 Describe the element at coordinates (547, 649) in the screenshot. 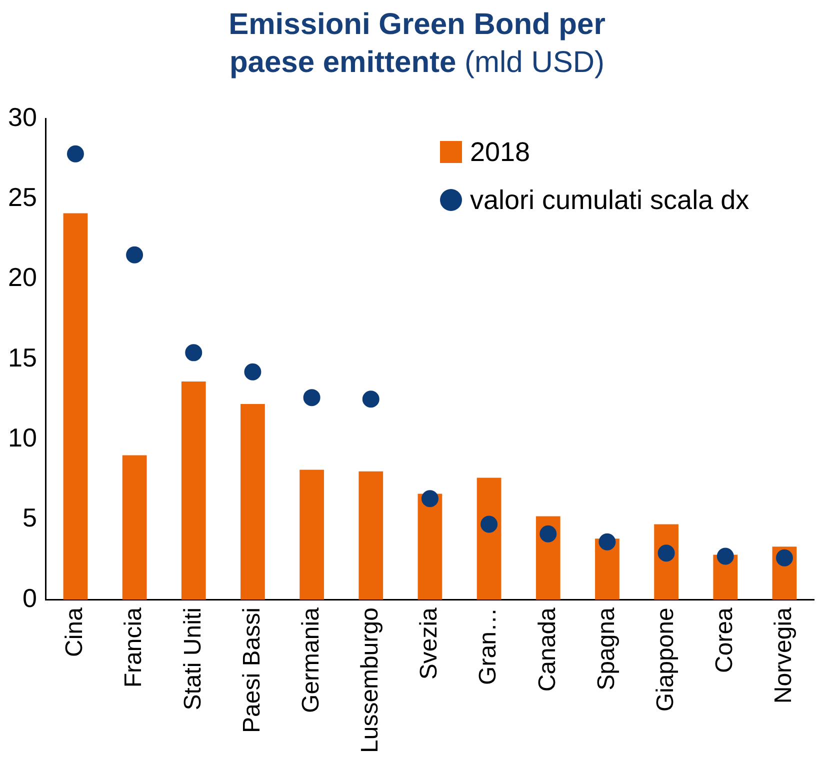

I see `x-tick-label: Canada` at that location.